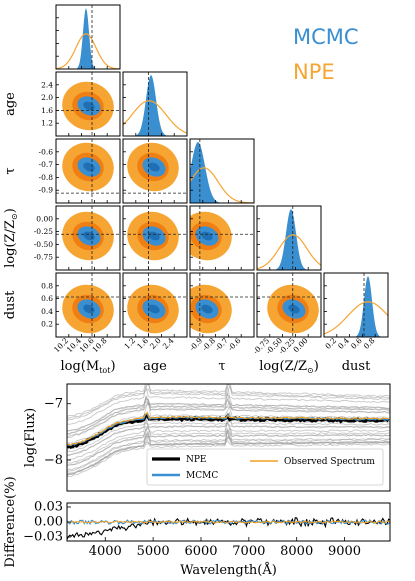 This screenshot has height=581, width=415. I want to click on ylabel-tau: τ, so click(10, 170).